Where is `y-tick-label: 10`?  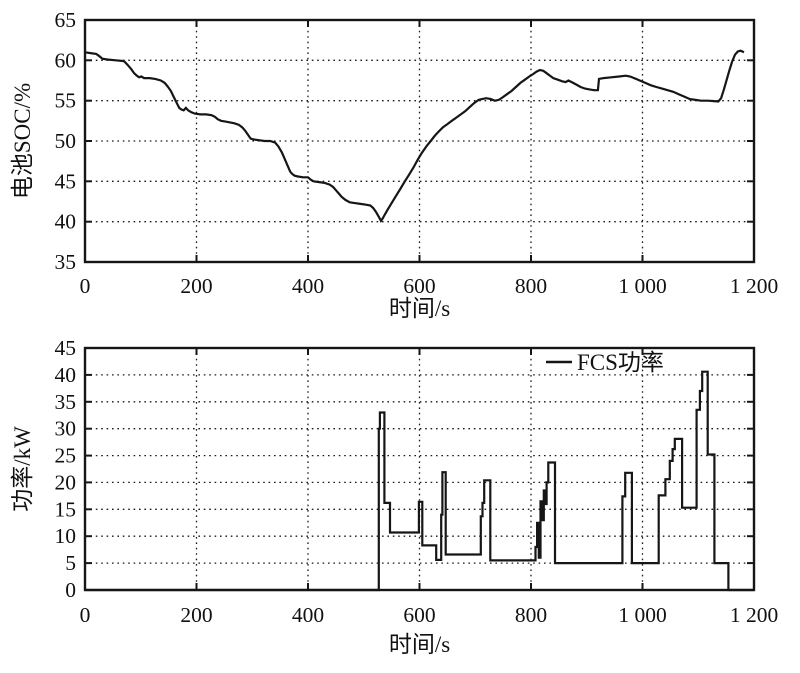
y-tick-label: 10 is located at coordinates (66, 536).